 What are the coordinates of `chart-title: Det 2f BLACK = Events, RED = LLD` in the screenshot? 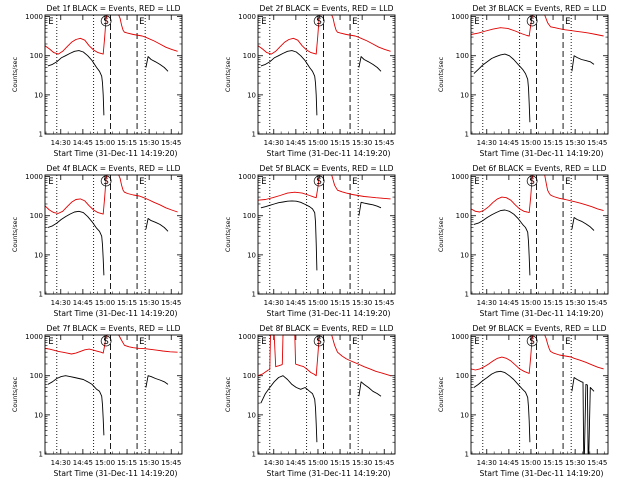 It's located at (327, 8).